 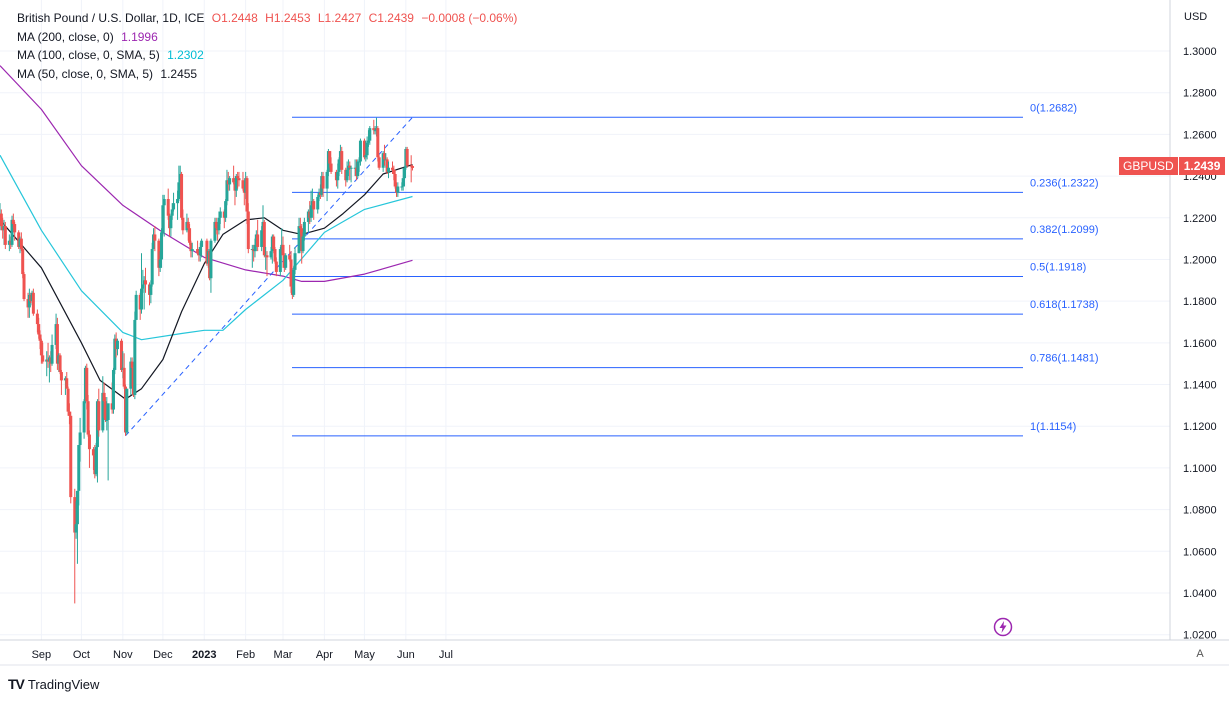 I want to click on legend-ma200: MA (200, close, 0) 1.1996, so click(x=269, y=37).